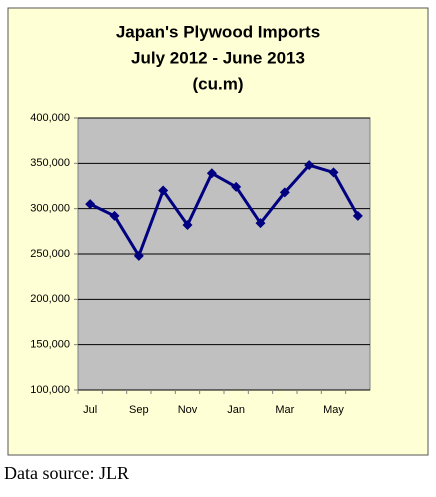 The image size is (436, 497). Describe the element at coordinates (50, 163) in the screenshot. I see `y-tick-label: 350,000` at that location.